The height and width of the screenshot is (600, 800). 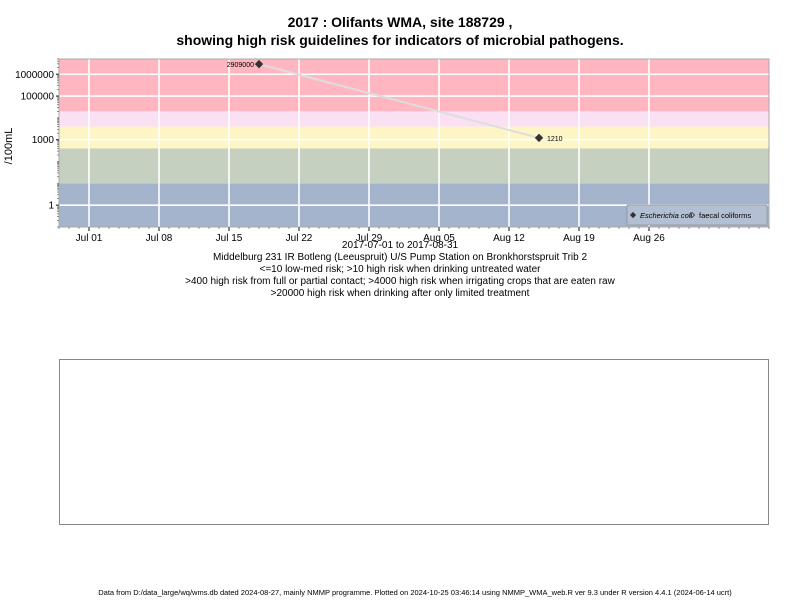 I want to click on legend-box, so click(x=697, y=215).